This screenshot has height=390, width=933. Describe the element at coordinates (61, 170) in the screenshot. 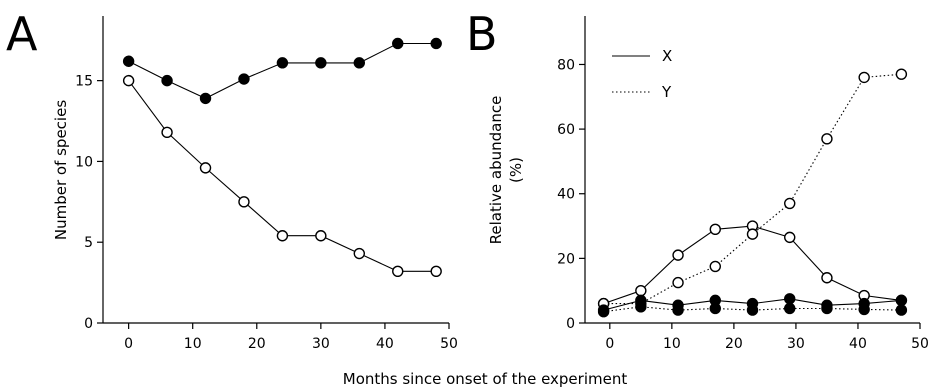

I see `panel-a-y-axis-label: Number of species` at that location.